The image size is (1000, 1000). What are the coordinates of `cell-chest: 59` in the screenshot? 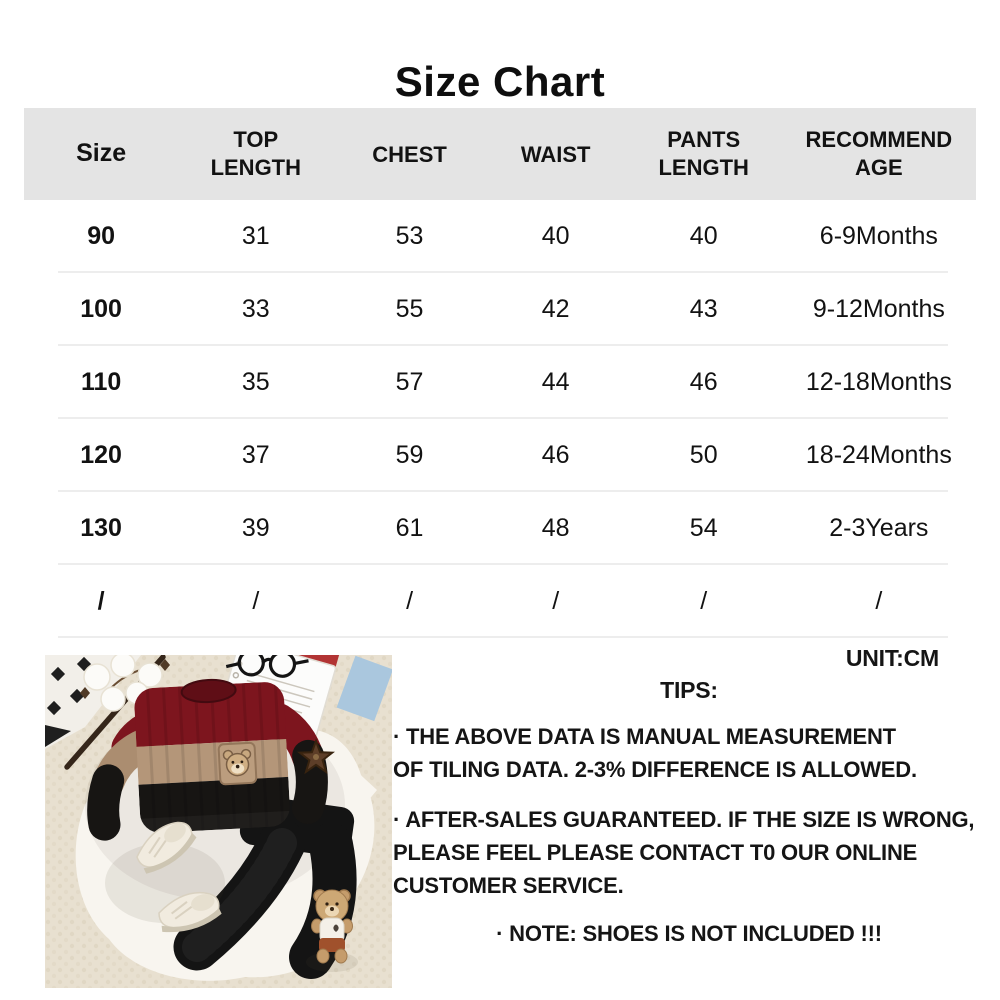 It's located at (409, 455).